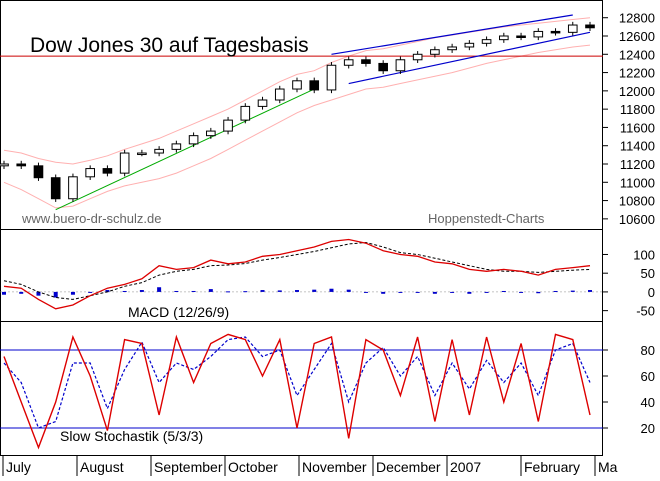 Image resolution: width=660 pixels, height=481 pixels. What do you see at coordinates (552, 467) in the screenshot?
I see `x-axis-label: February` at bounding box center [552, 467].